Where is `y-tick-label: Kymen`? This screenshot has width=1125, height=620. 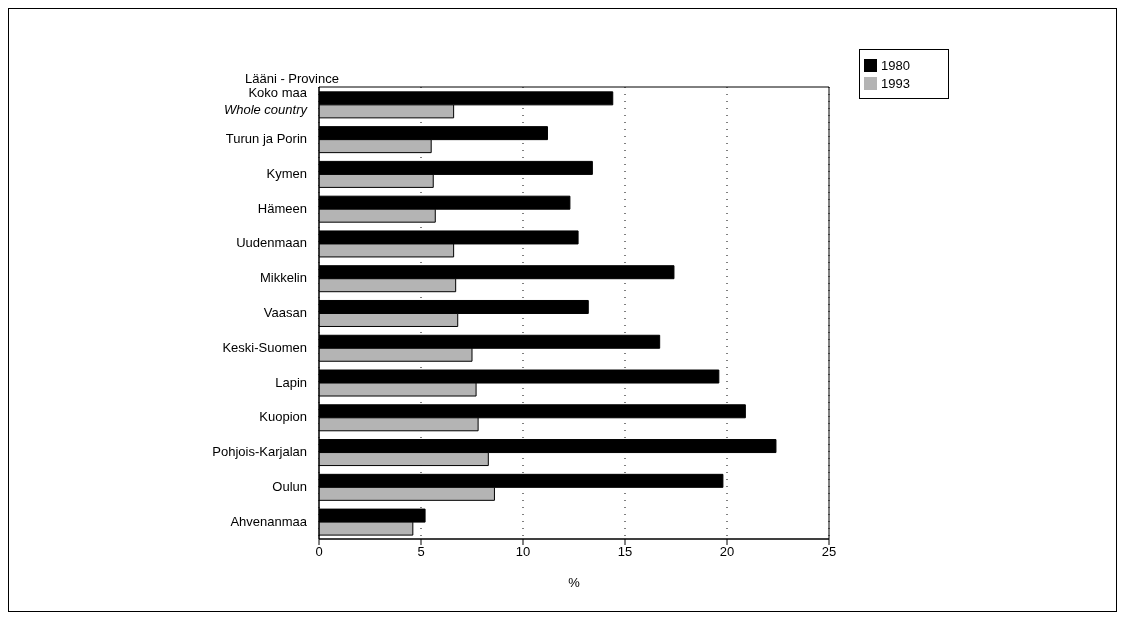 y-tick-label: Kymen is located at coordinates (286, 173).